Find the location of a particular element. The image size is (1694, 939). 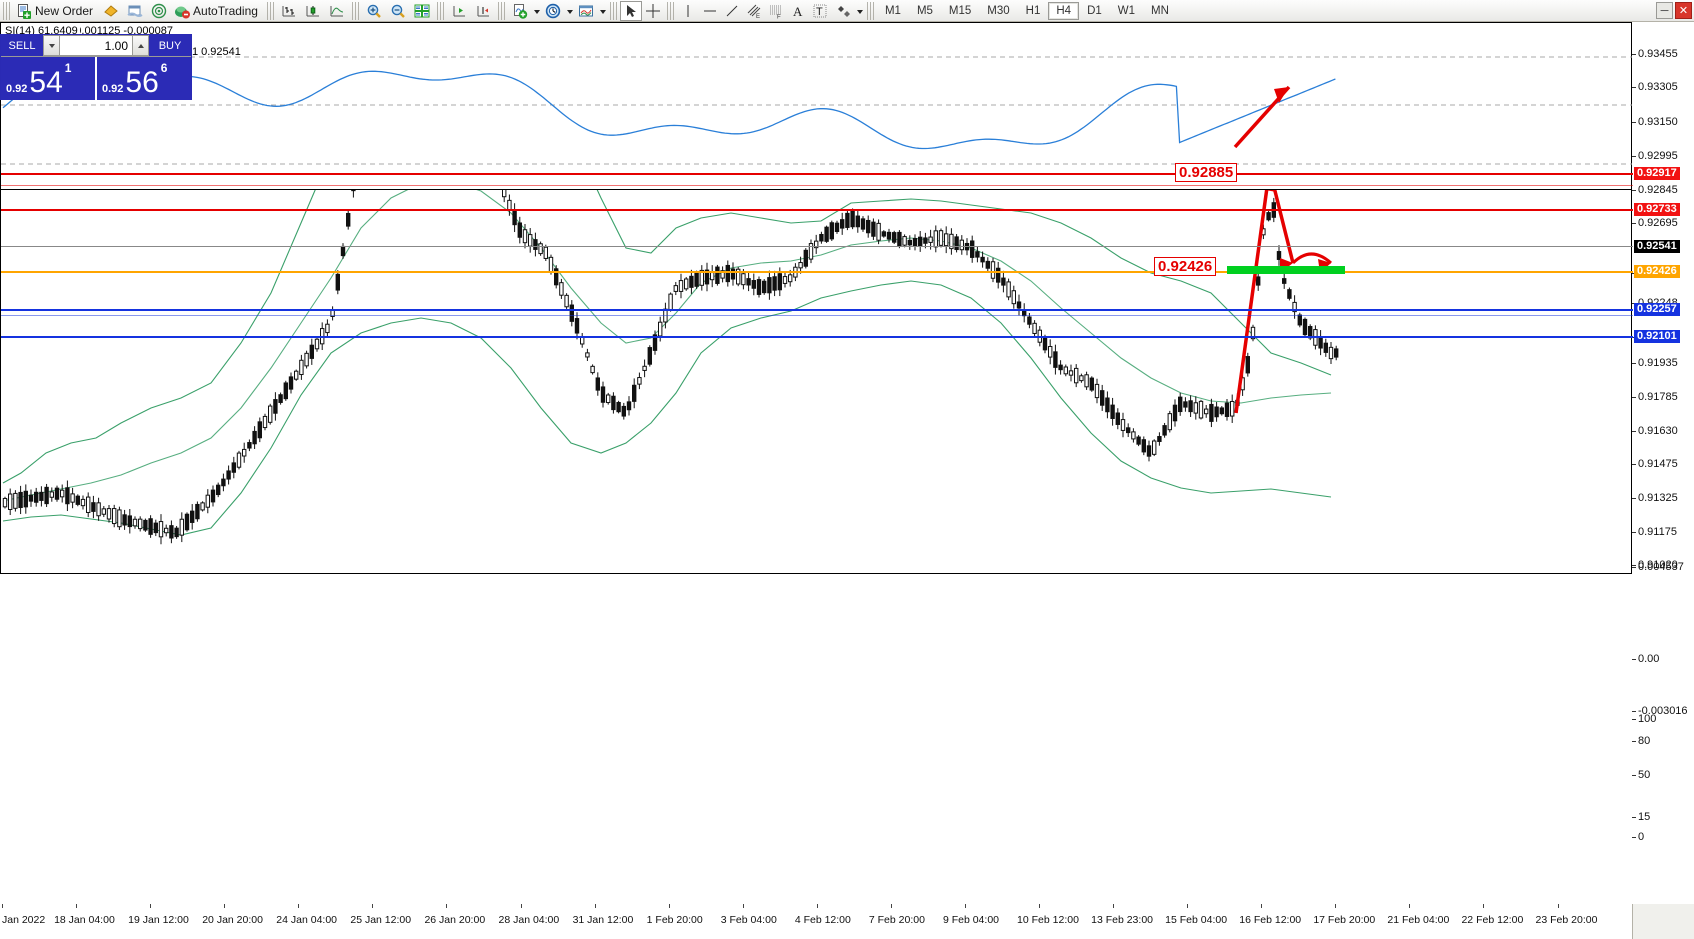

time-label: 31 Jan 12:00 is located at coordinates (603, 920).